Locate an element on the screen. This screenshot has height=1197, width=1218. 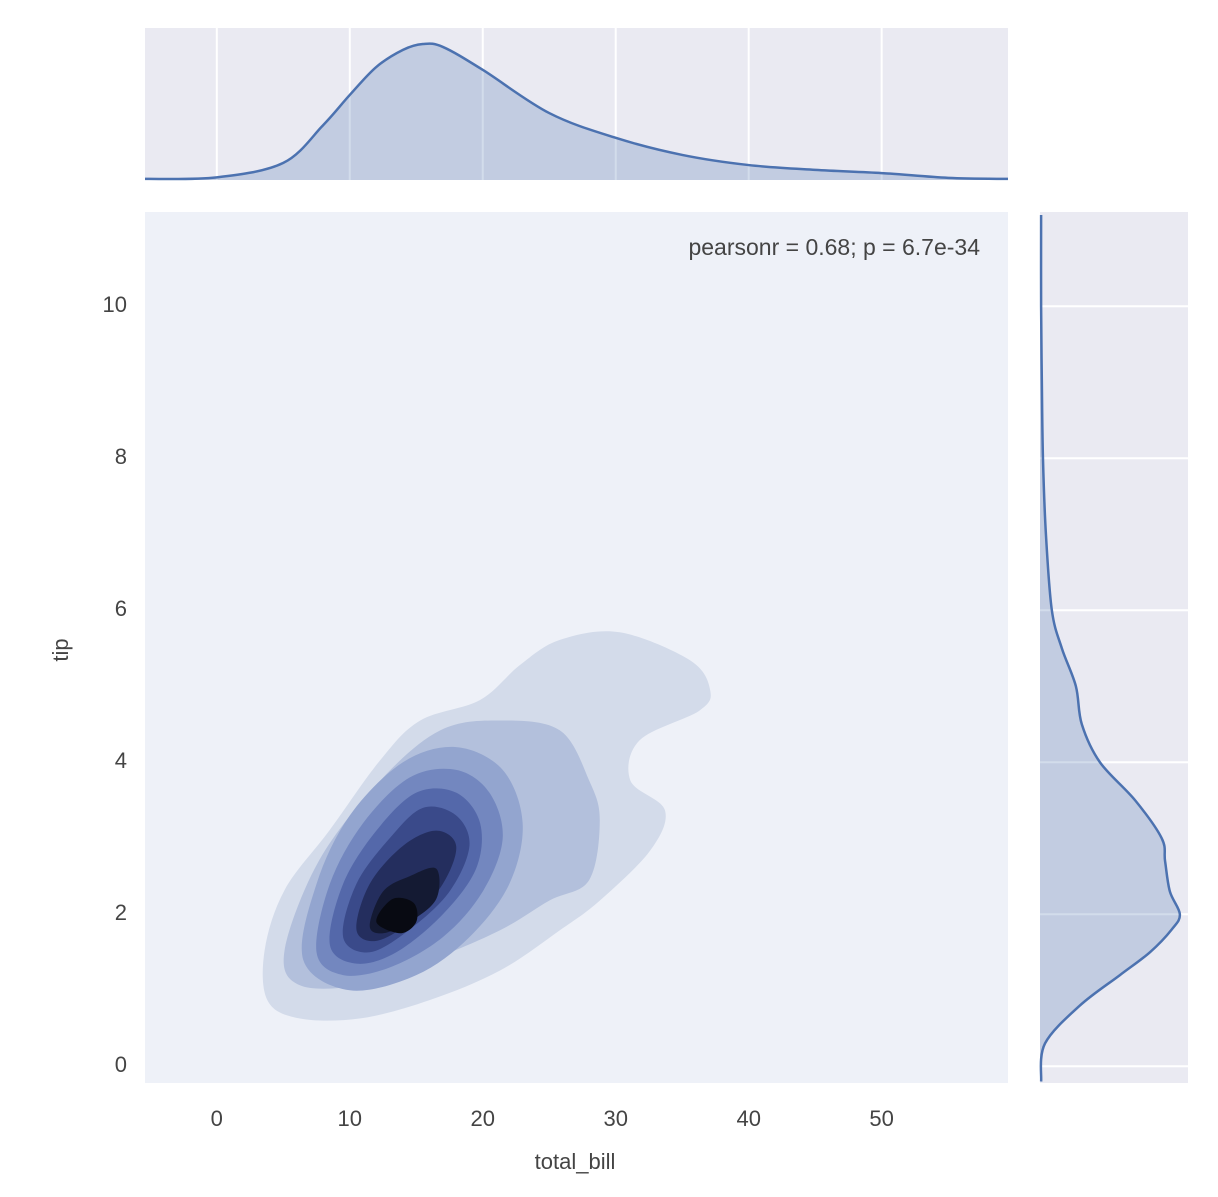
x-tick-label: 20 is located at coordinates (483, 1118).